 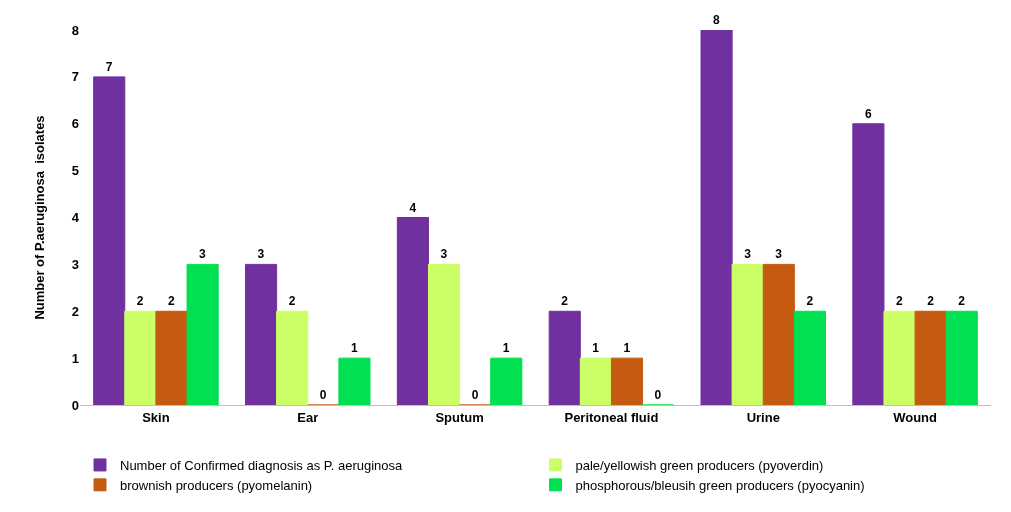 What do you see at coordinates (39, 217) in the screenshot?
I see `y-axis-title: Number of P.aeruginosa isolates` at bounding box center [39, 217].